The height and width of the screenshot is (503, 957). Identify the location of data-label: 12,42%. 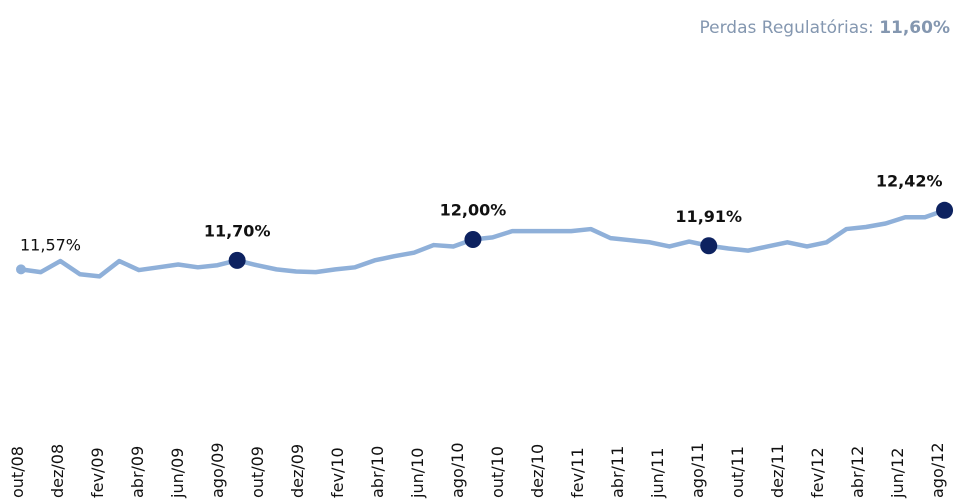
(909, 180).